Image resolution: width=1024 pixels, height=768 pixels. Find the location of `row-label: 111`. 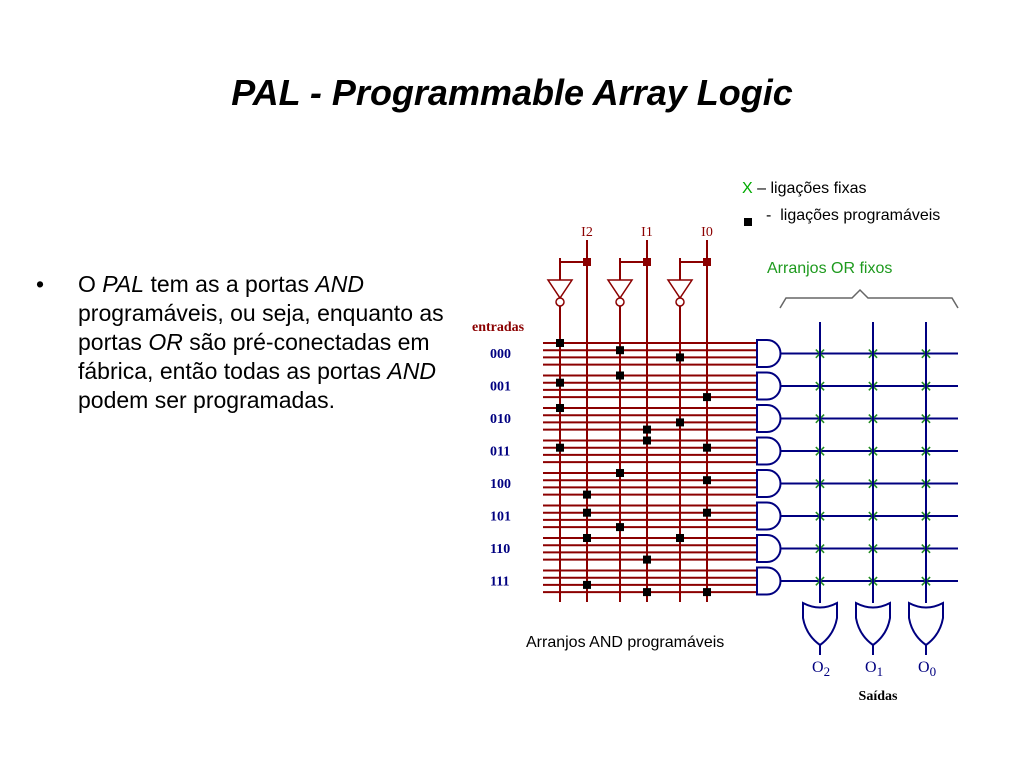

row-label: 111 is located at coordinates (499, 582).